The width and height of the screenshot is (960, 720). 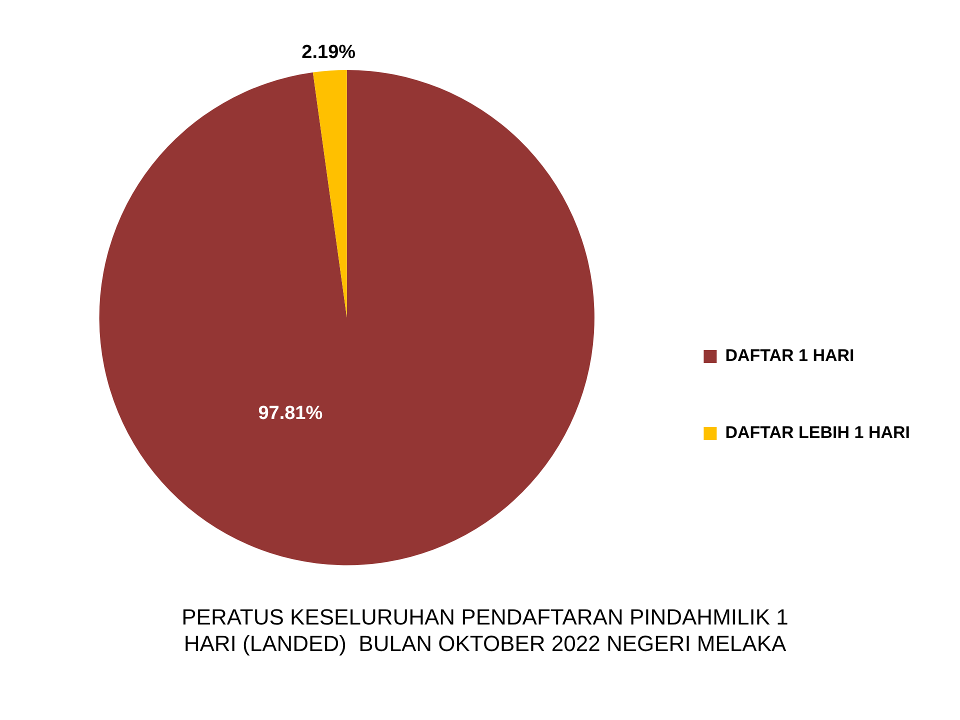 What do you see at coordinates (485, 630) in the screenshot?
I see `text: PERATUS KESELURUHAN PENDAFTARAN PINDAHMILIK 1 HARI (LANDED) BULAN OKTOBER 2022 NEGERI MELAKA` at bounding box center [485, 630].